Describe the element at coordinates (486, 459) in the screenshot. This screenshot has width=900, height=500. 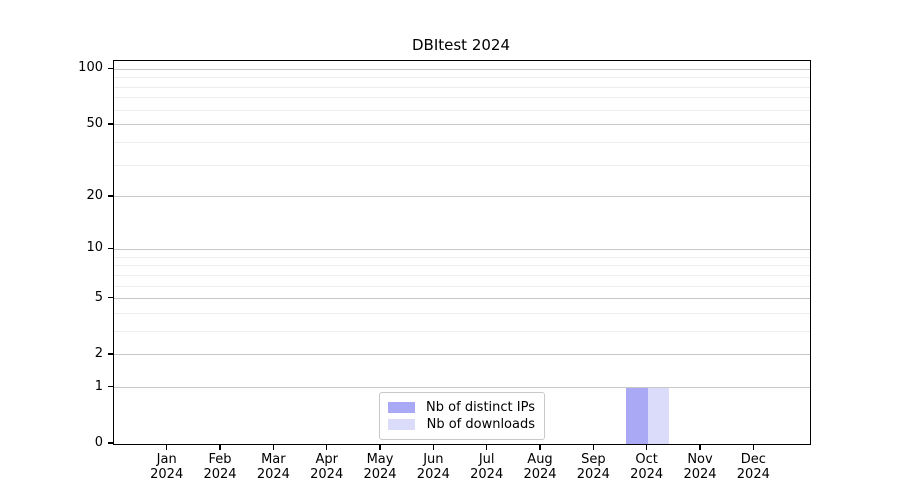
I see `x-axis-tick-label-line: Jul` at that location.